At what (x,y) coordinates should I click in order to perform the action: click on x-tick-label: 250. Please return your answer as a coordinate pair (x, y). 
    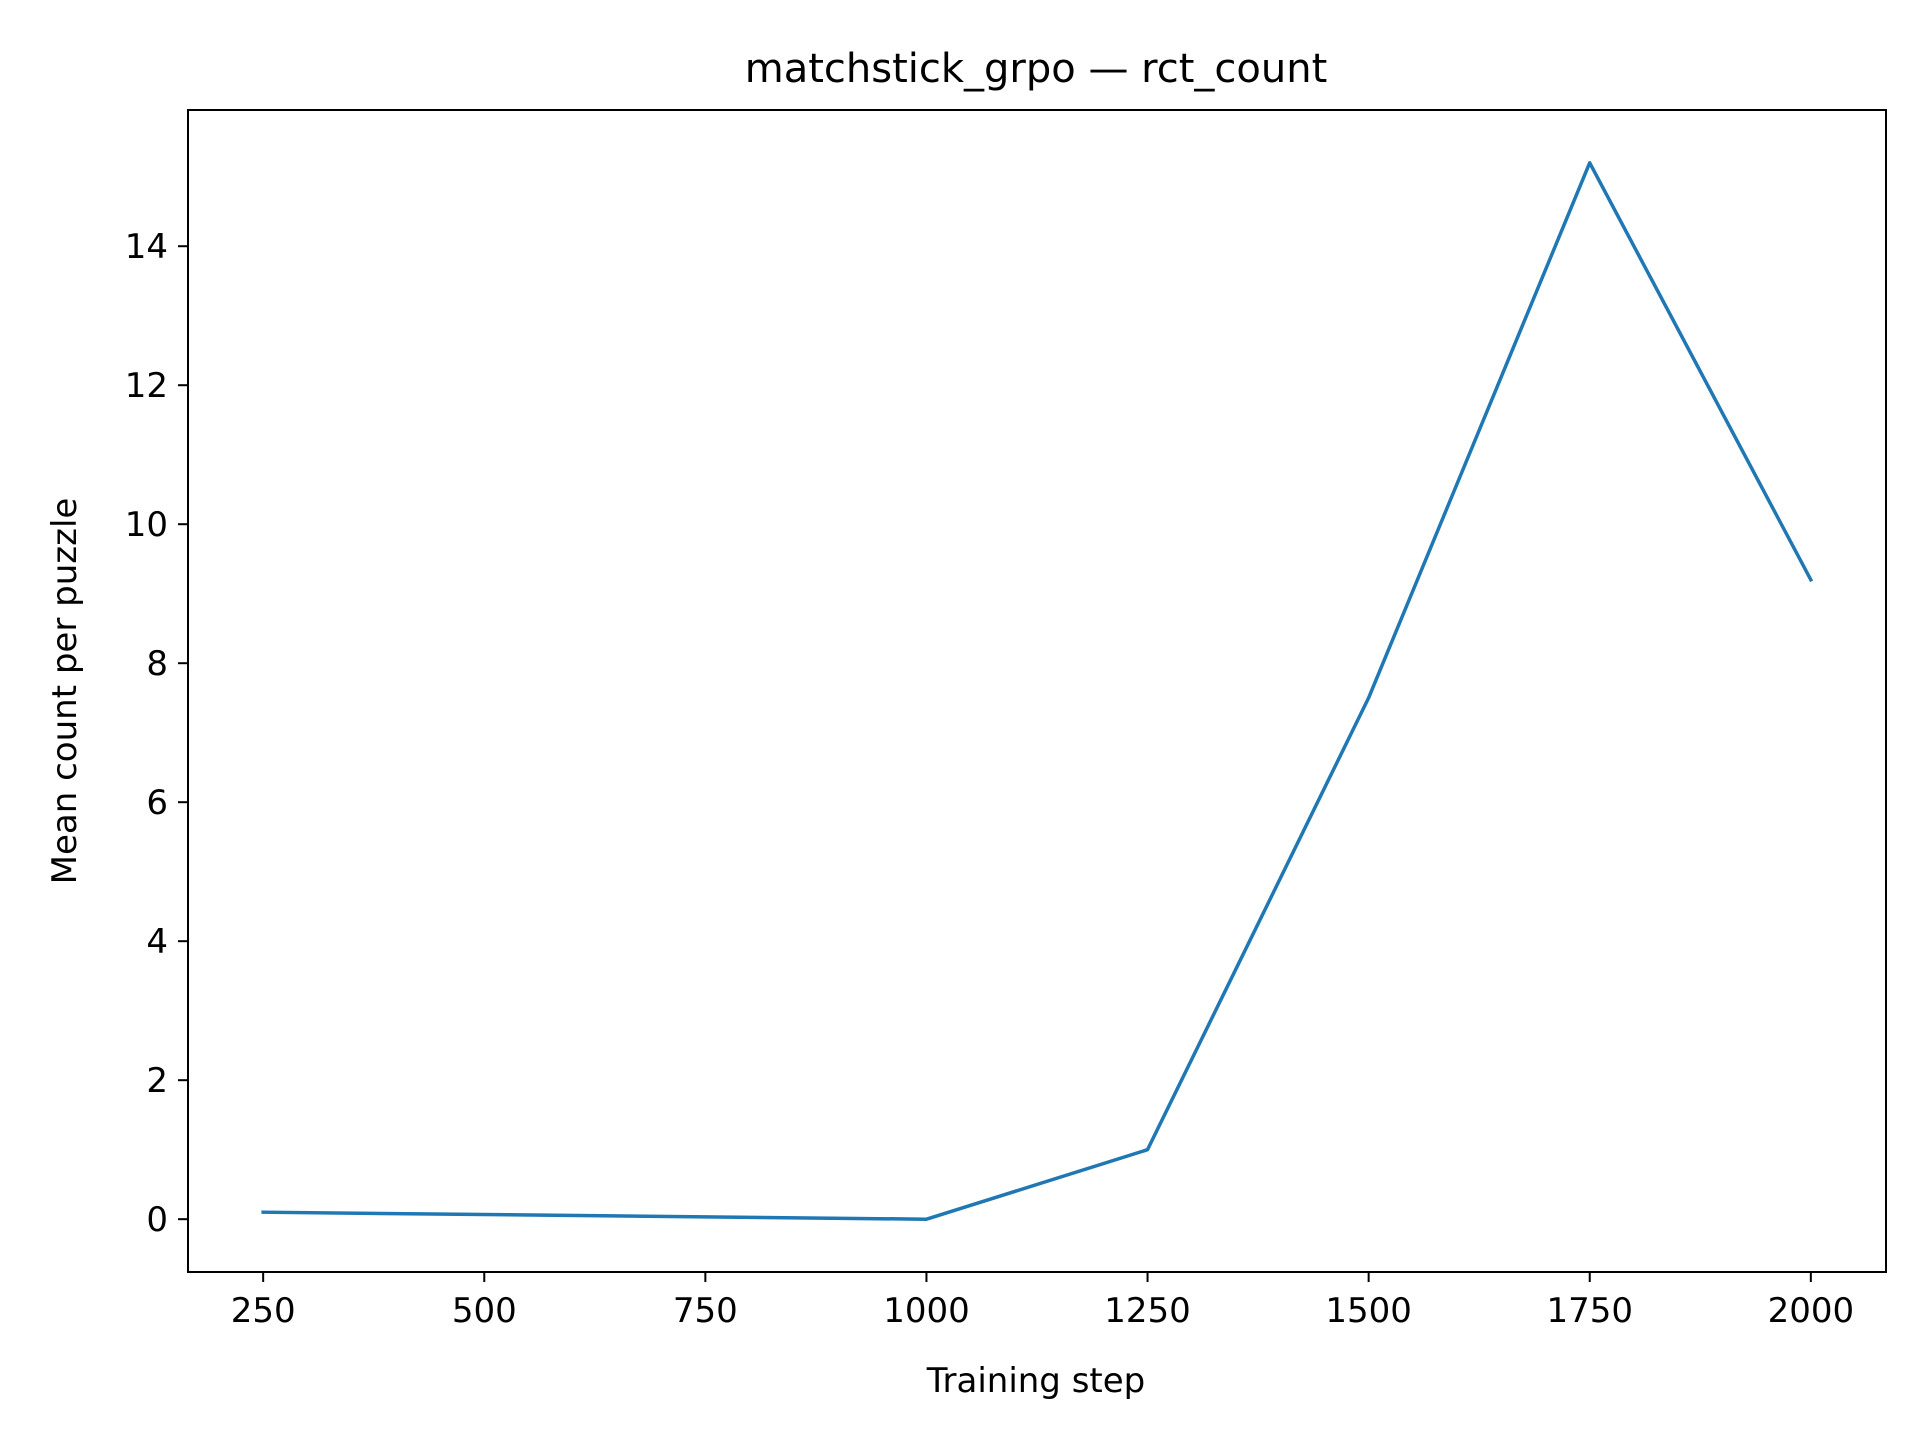
    Looking at the image, I should click on (263, 1311).